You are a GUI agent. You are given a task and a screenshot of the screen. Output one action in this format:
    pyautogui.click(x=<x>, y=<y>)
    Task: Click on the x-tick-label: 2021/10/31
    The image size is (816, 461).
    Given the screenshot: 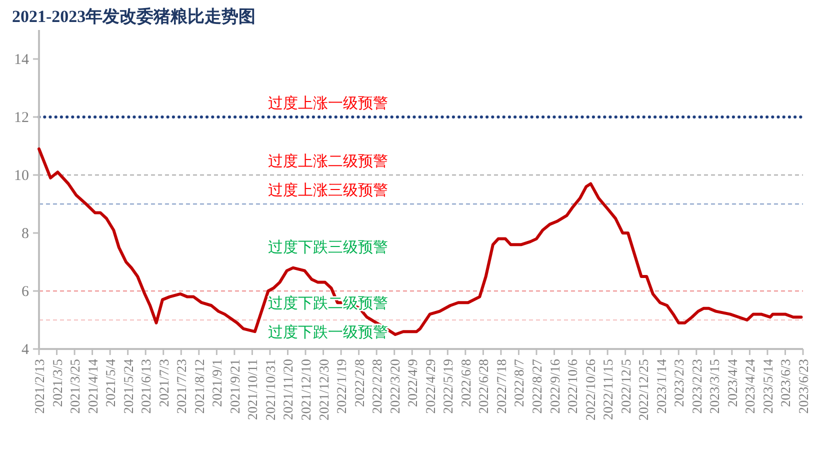 What is the action you would take?
    pyautogui.click(x=270, y=390)
    